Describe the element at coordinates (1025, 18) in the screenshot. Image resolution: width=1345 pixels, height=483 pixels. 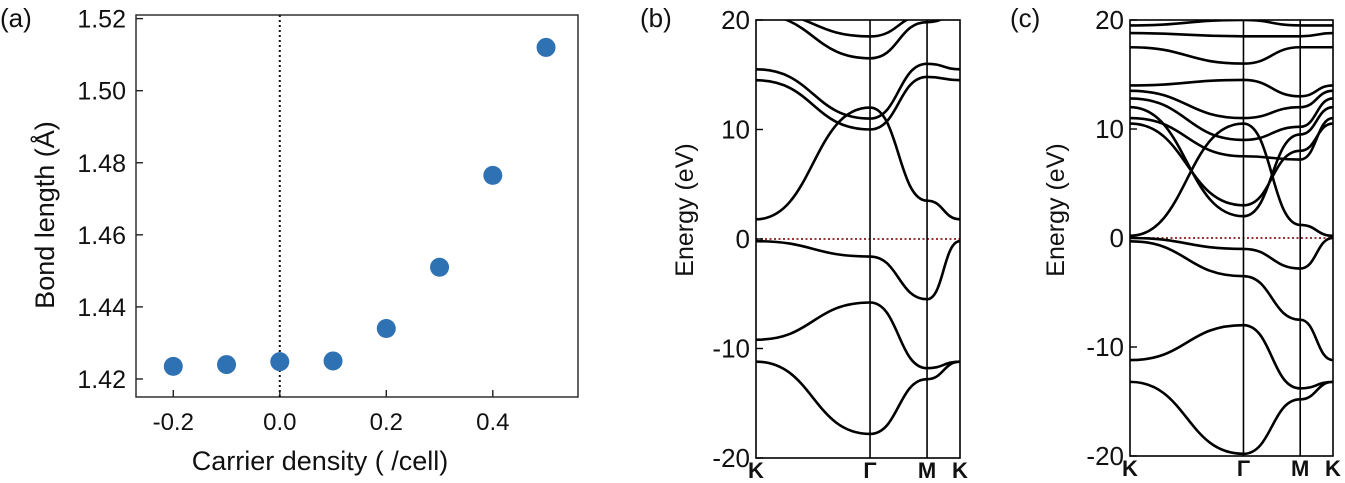
I see `panel-c-label: (c)` at that location.